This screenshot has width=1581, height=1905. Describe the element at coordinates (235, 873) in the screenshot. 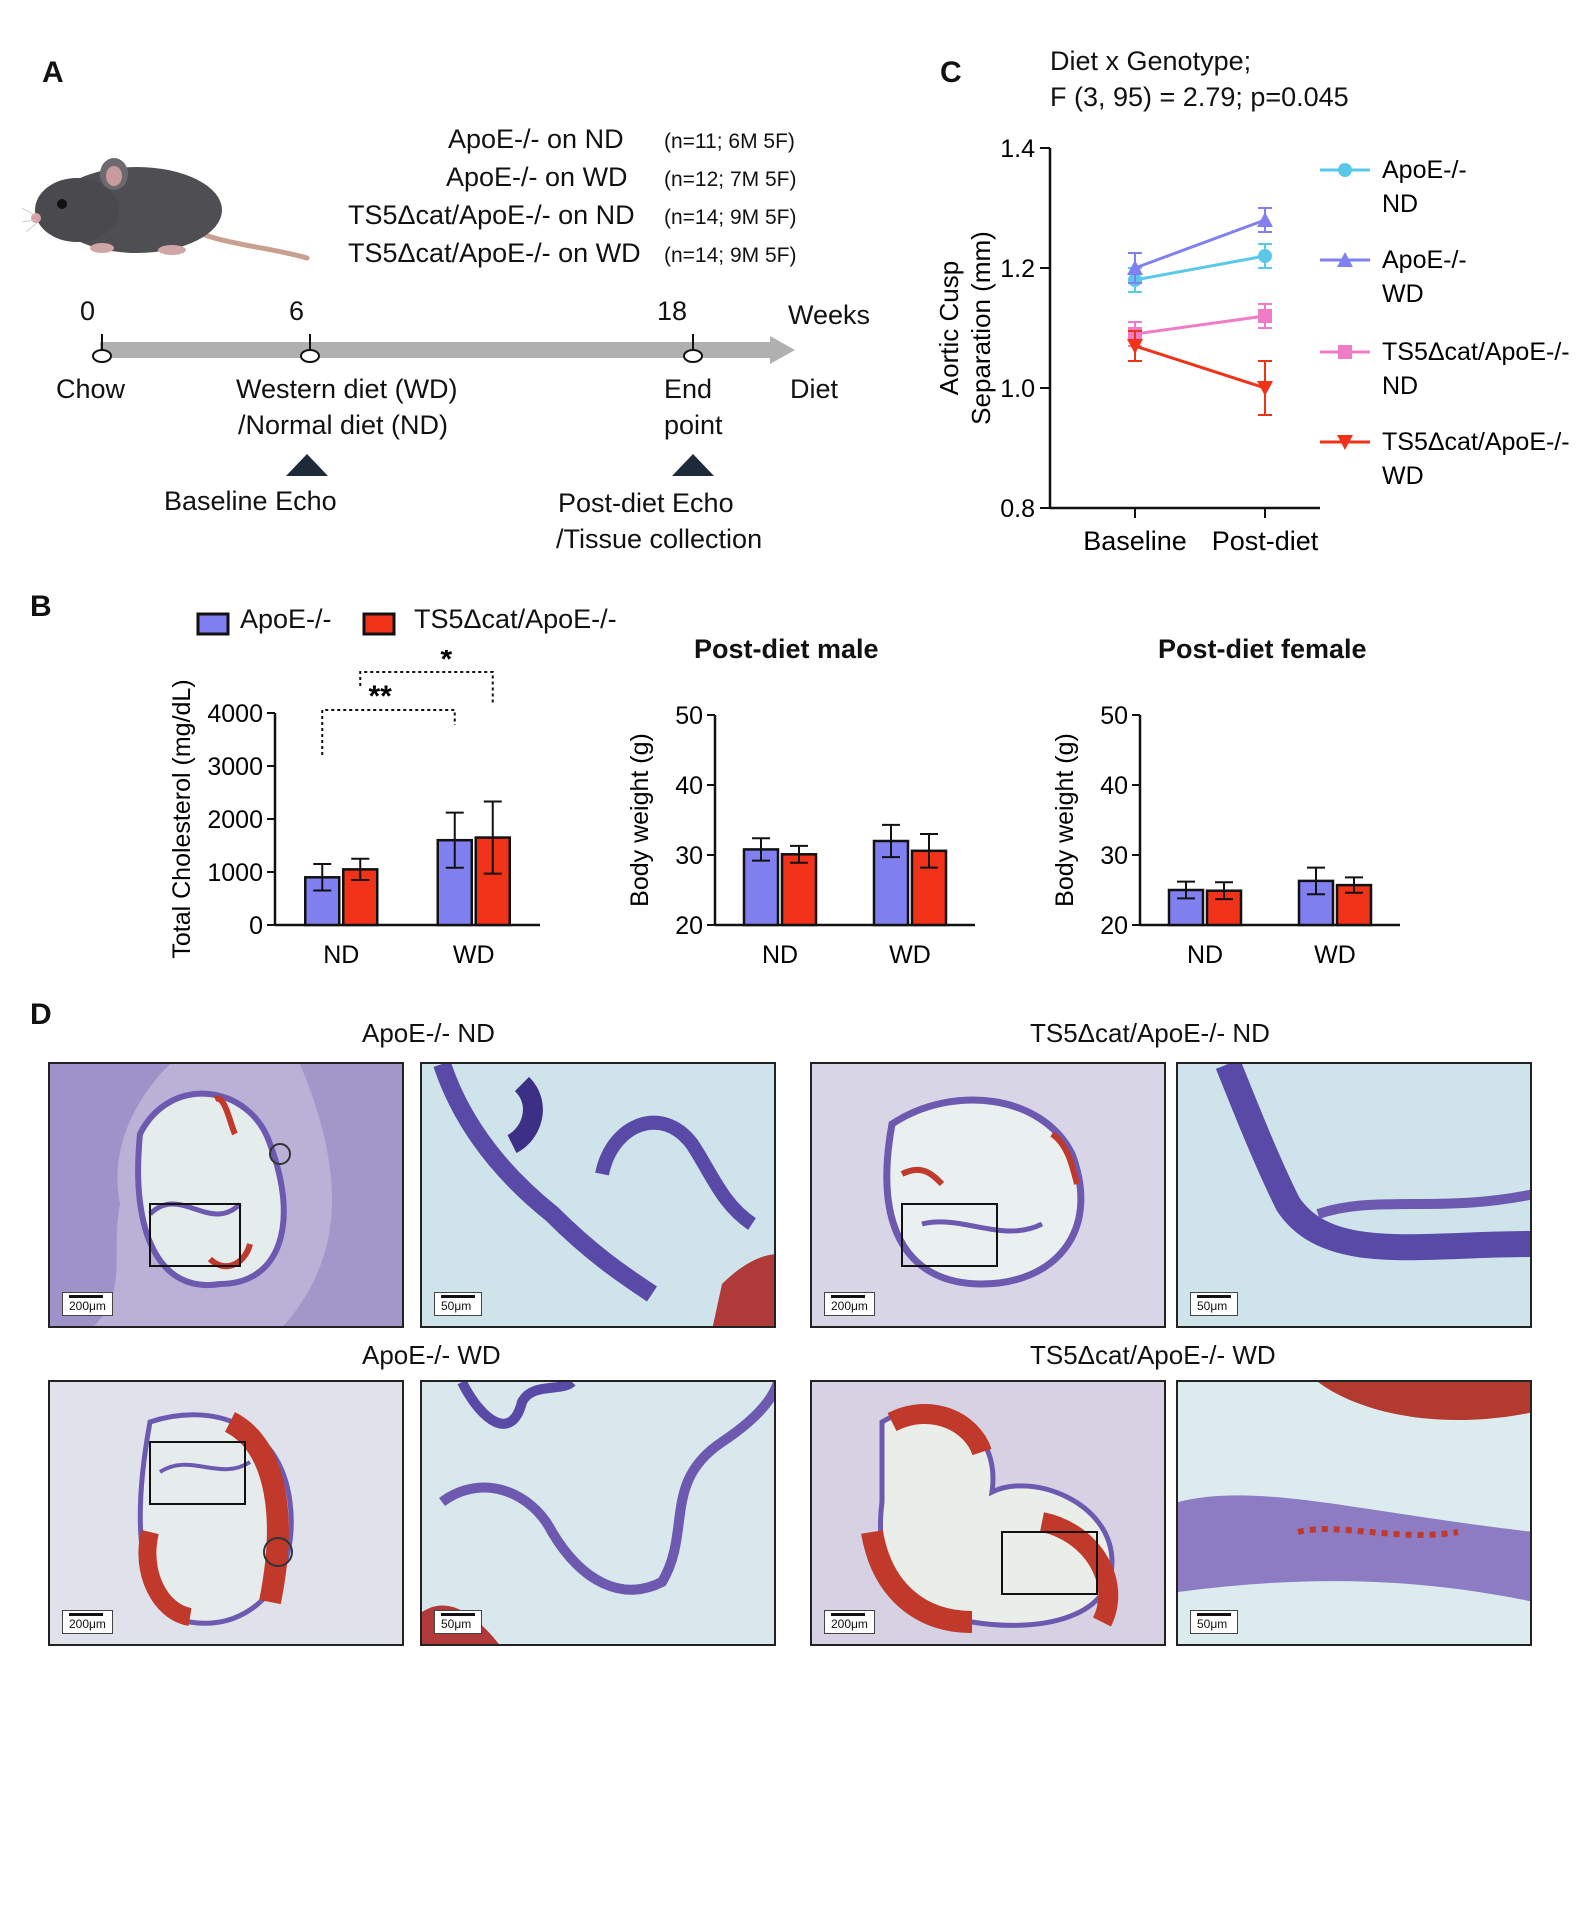

I see `y-tick-label: 1000` at that location.